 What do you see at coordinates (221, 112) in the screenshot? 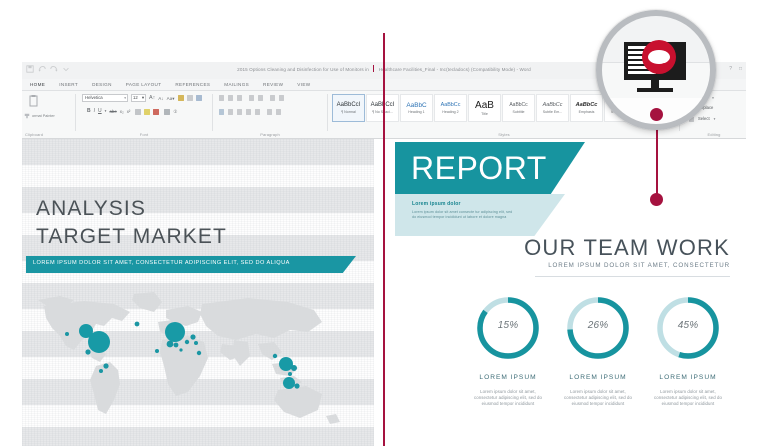
I see `align-left-icon` at bounding box center [221, 112].